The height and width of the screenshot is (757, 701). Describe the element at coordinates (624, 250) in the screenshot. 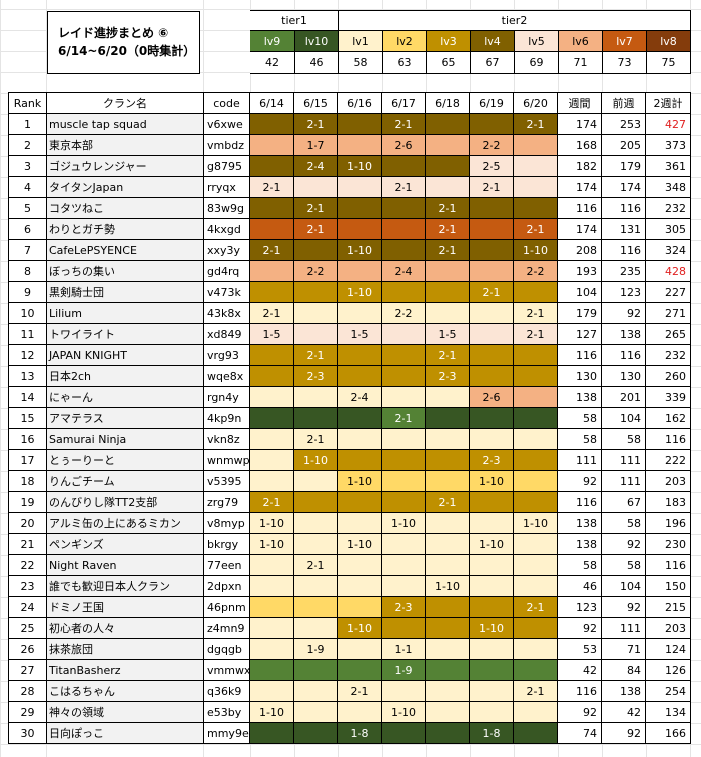

I see `previous-week-cell: 116` at that location.